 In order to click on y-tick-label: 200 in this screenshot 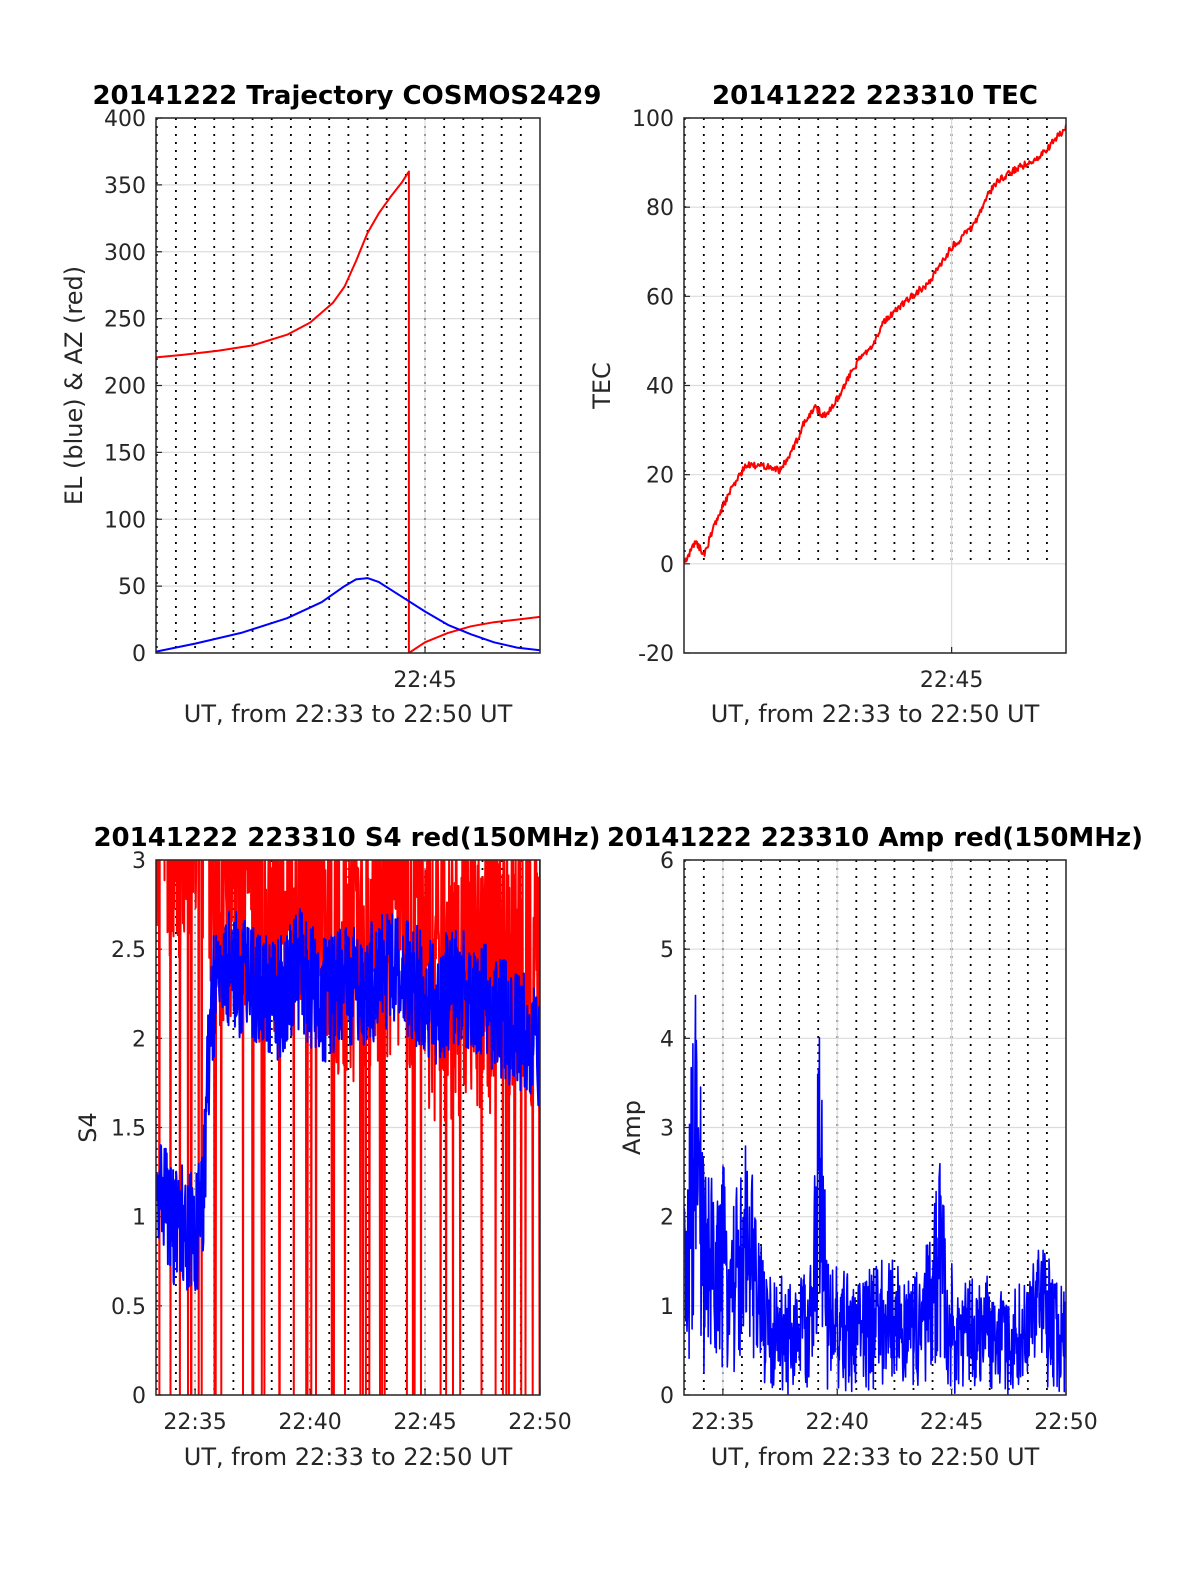, I will do `click(125, 387)`.